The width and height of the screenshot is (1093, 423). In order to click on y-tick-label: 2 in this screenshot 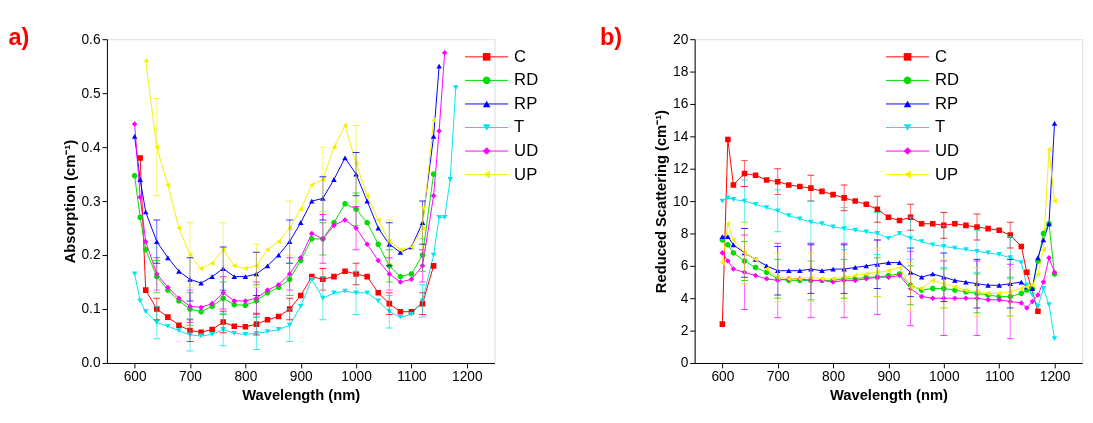, I will do `click(684, 331)`.